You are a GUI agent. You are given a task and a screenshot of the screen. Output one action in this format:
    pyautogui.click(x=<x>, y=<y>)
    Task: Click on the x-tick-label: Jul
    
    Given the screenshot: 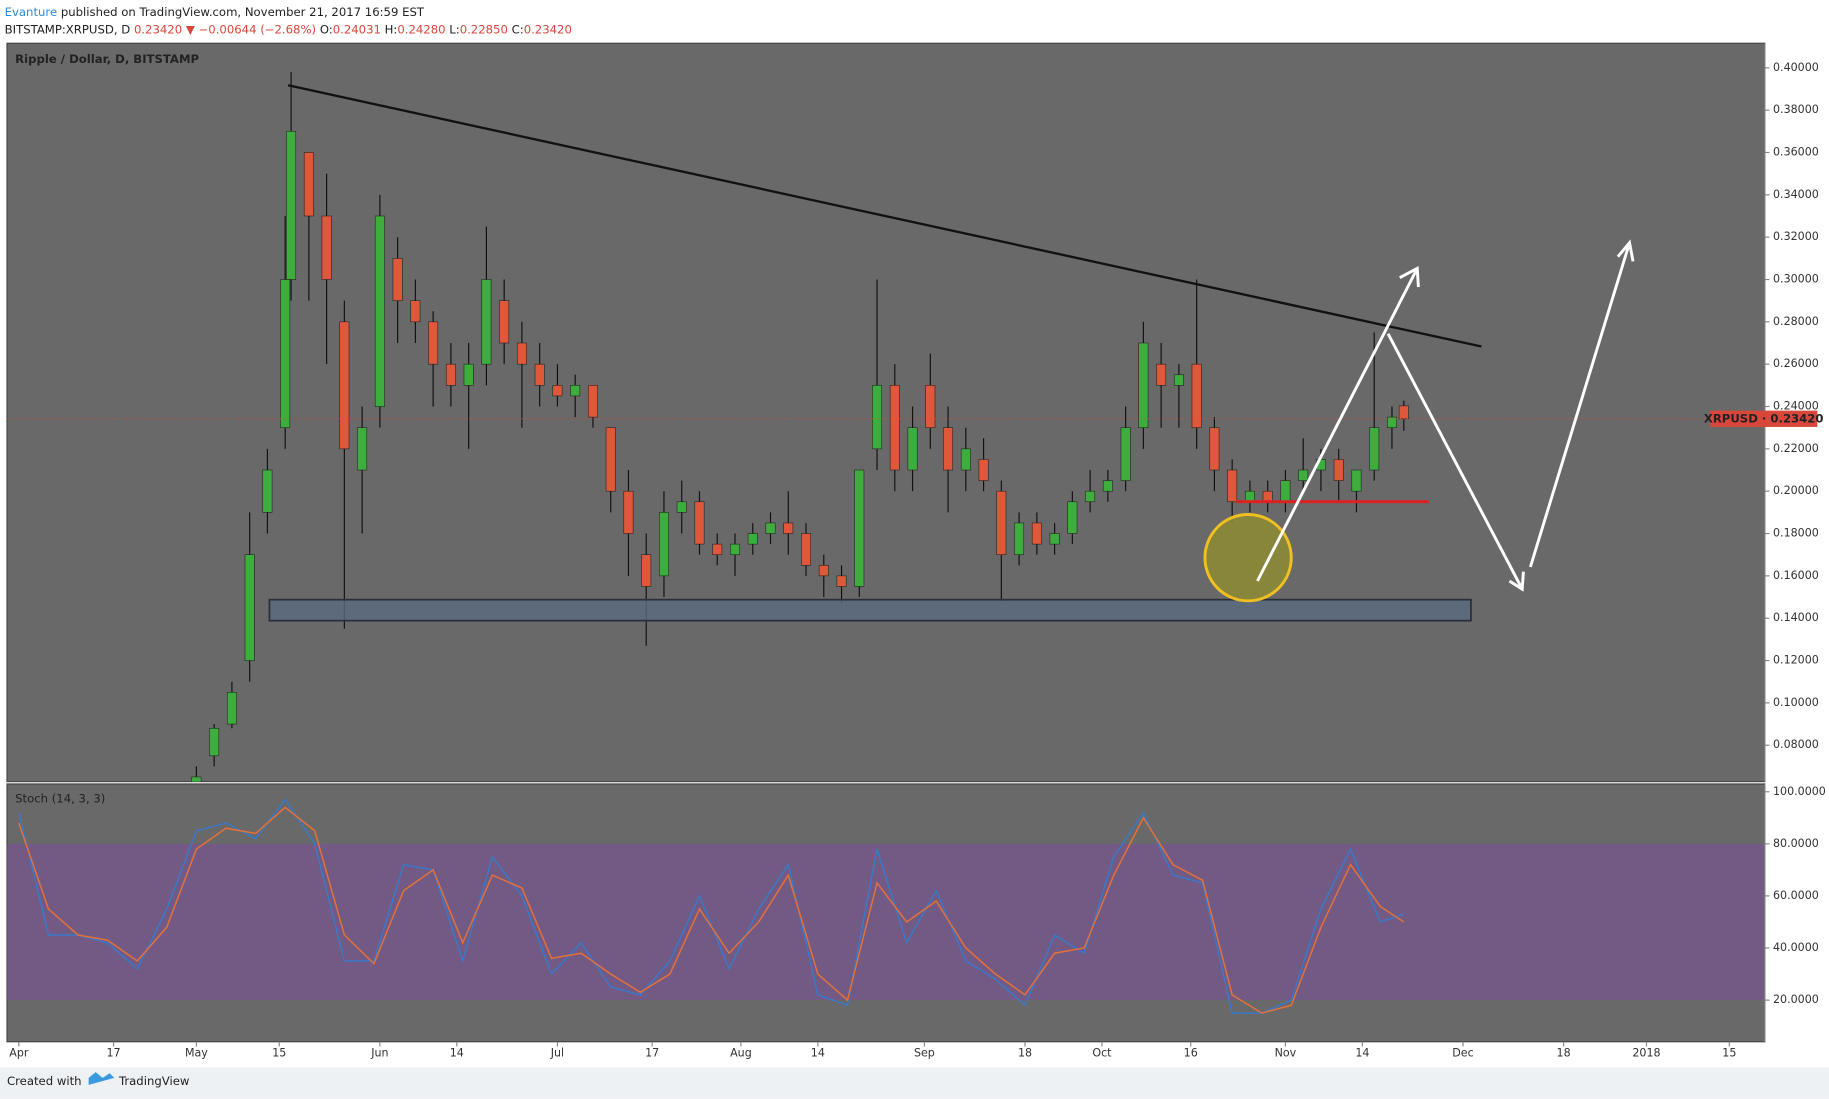 What is the action you would take?
    pyautogui.click(x=557, y=1052)
    